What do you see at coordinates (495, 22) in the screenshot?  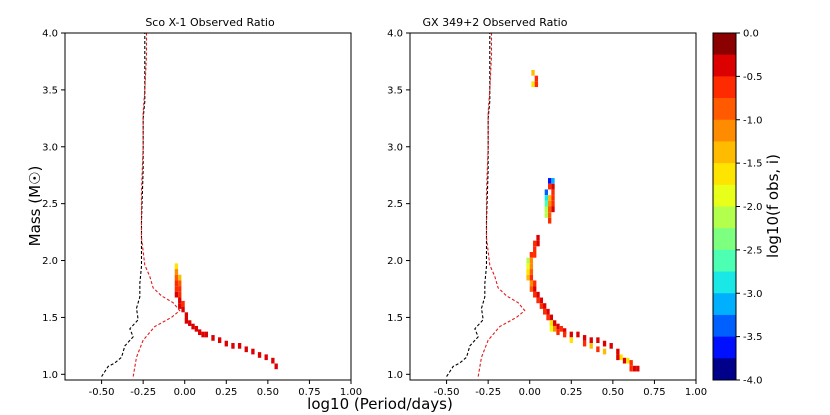 I see `panel-title: GX 349+2 Observed Ratio` at bounding box center [495, 22].